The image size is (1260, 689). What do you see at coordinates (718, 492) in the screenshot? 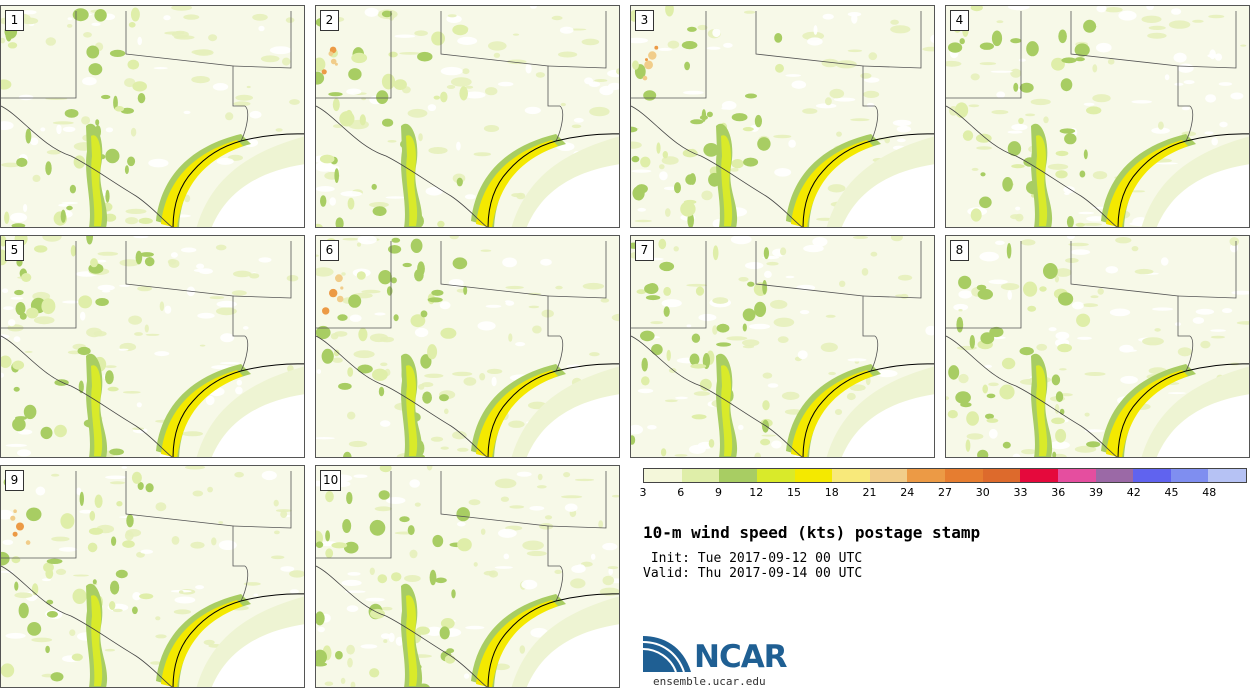
I see `colorbar-tick-9: 9` at bounding box center [718, 492].